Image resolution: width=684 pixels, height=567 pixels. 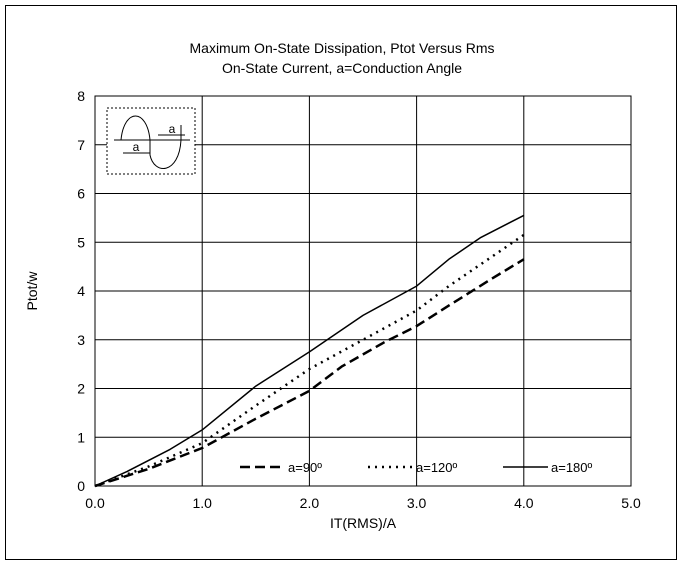 What do you see at coordinates (95, 503) in the screenshot?
I see `x-tick-label: 0.0` at bounding box center [95, 503].